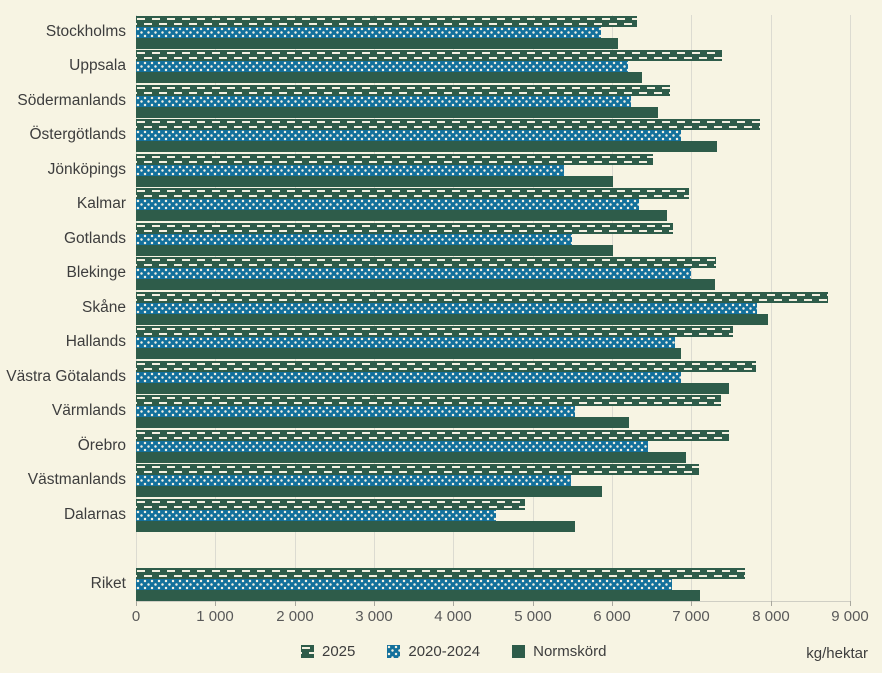  I want to click on bar-dalarnas-2020-2024, so click(316, 515).